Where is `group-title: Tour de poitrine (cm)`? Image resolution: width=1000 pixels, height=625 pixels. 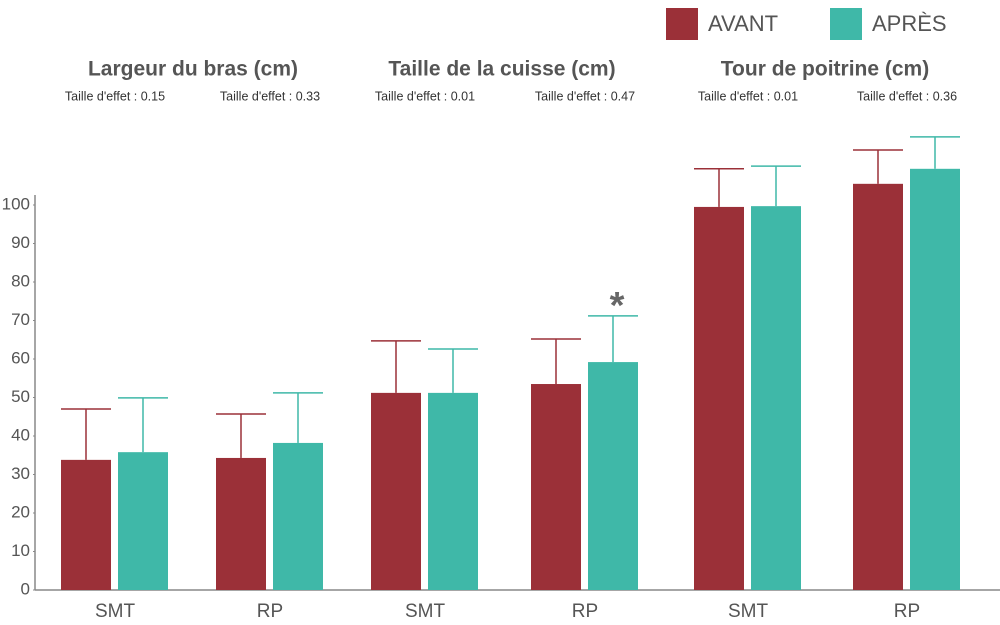
group-title: Tour de poitrine (cm) is located at coordinates (825, 69).